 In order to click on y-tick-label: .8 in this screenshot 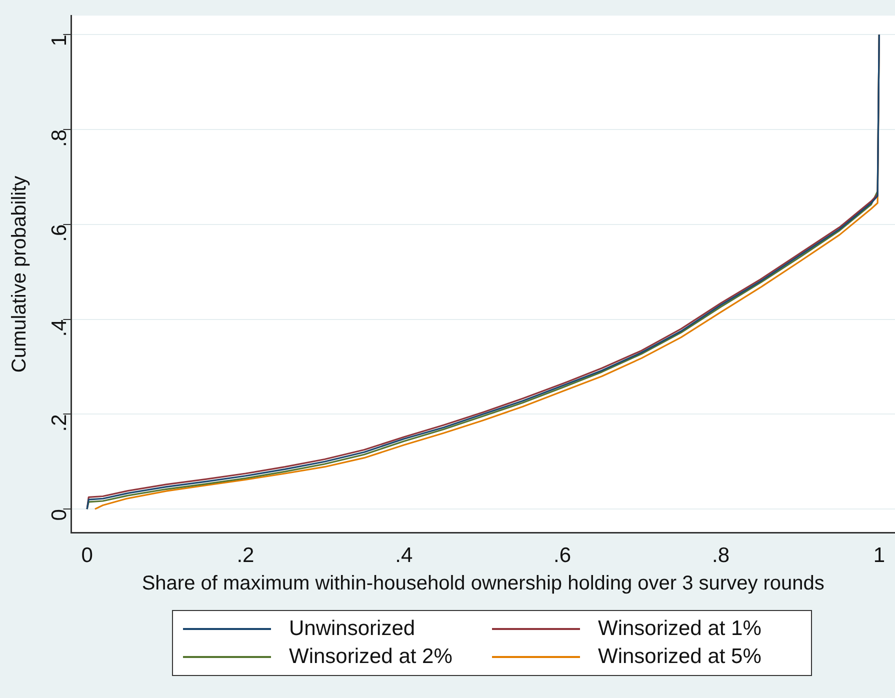, I will do `click(59, 138)`.